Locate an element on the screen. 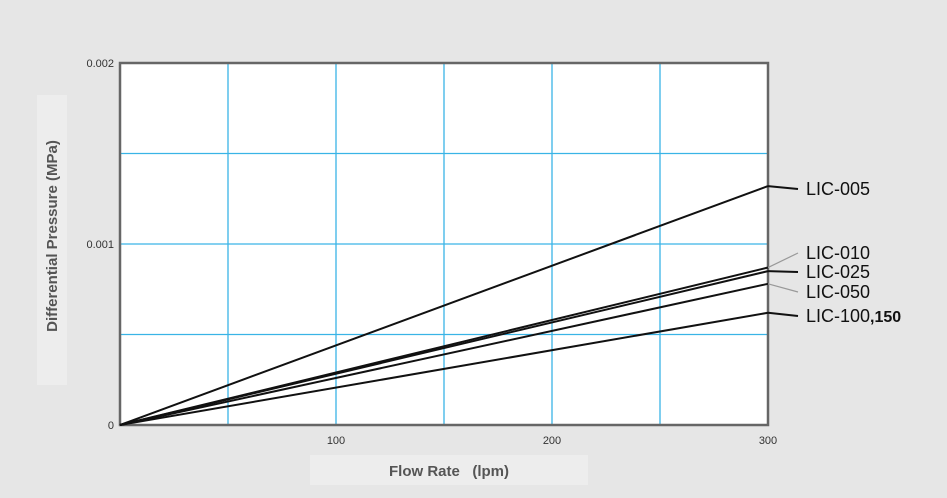 The width and height of the screenshot is (947, 498). y-tick-label: 0.002 is located at coordinates (100, 64).